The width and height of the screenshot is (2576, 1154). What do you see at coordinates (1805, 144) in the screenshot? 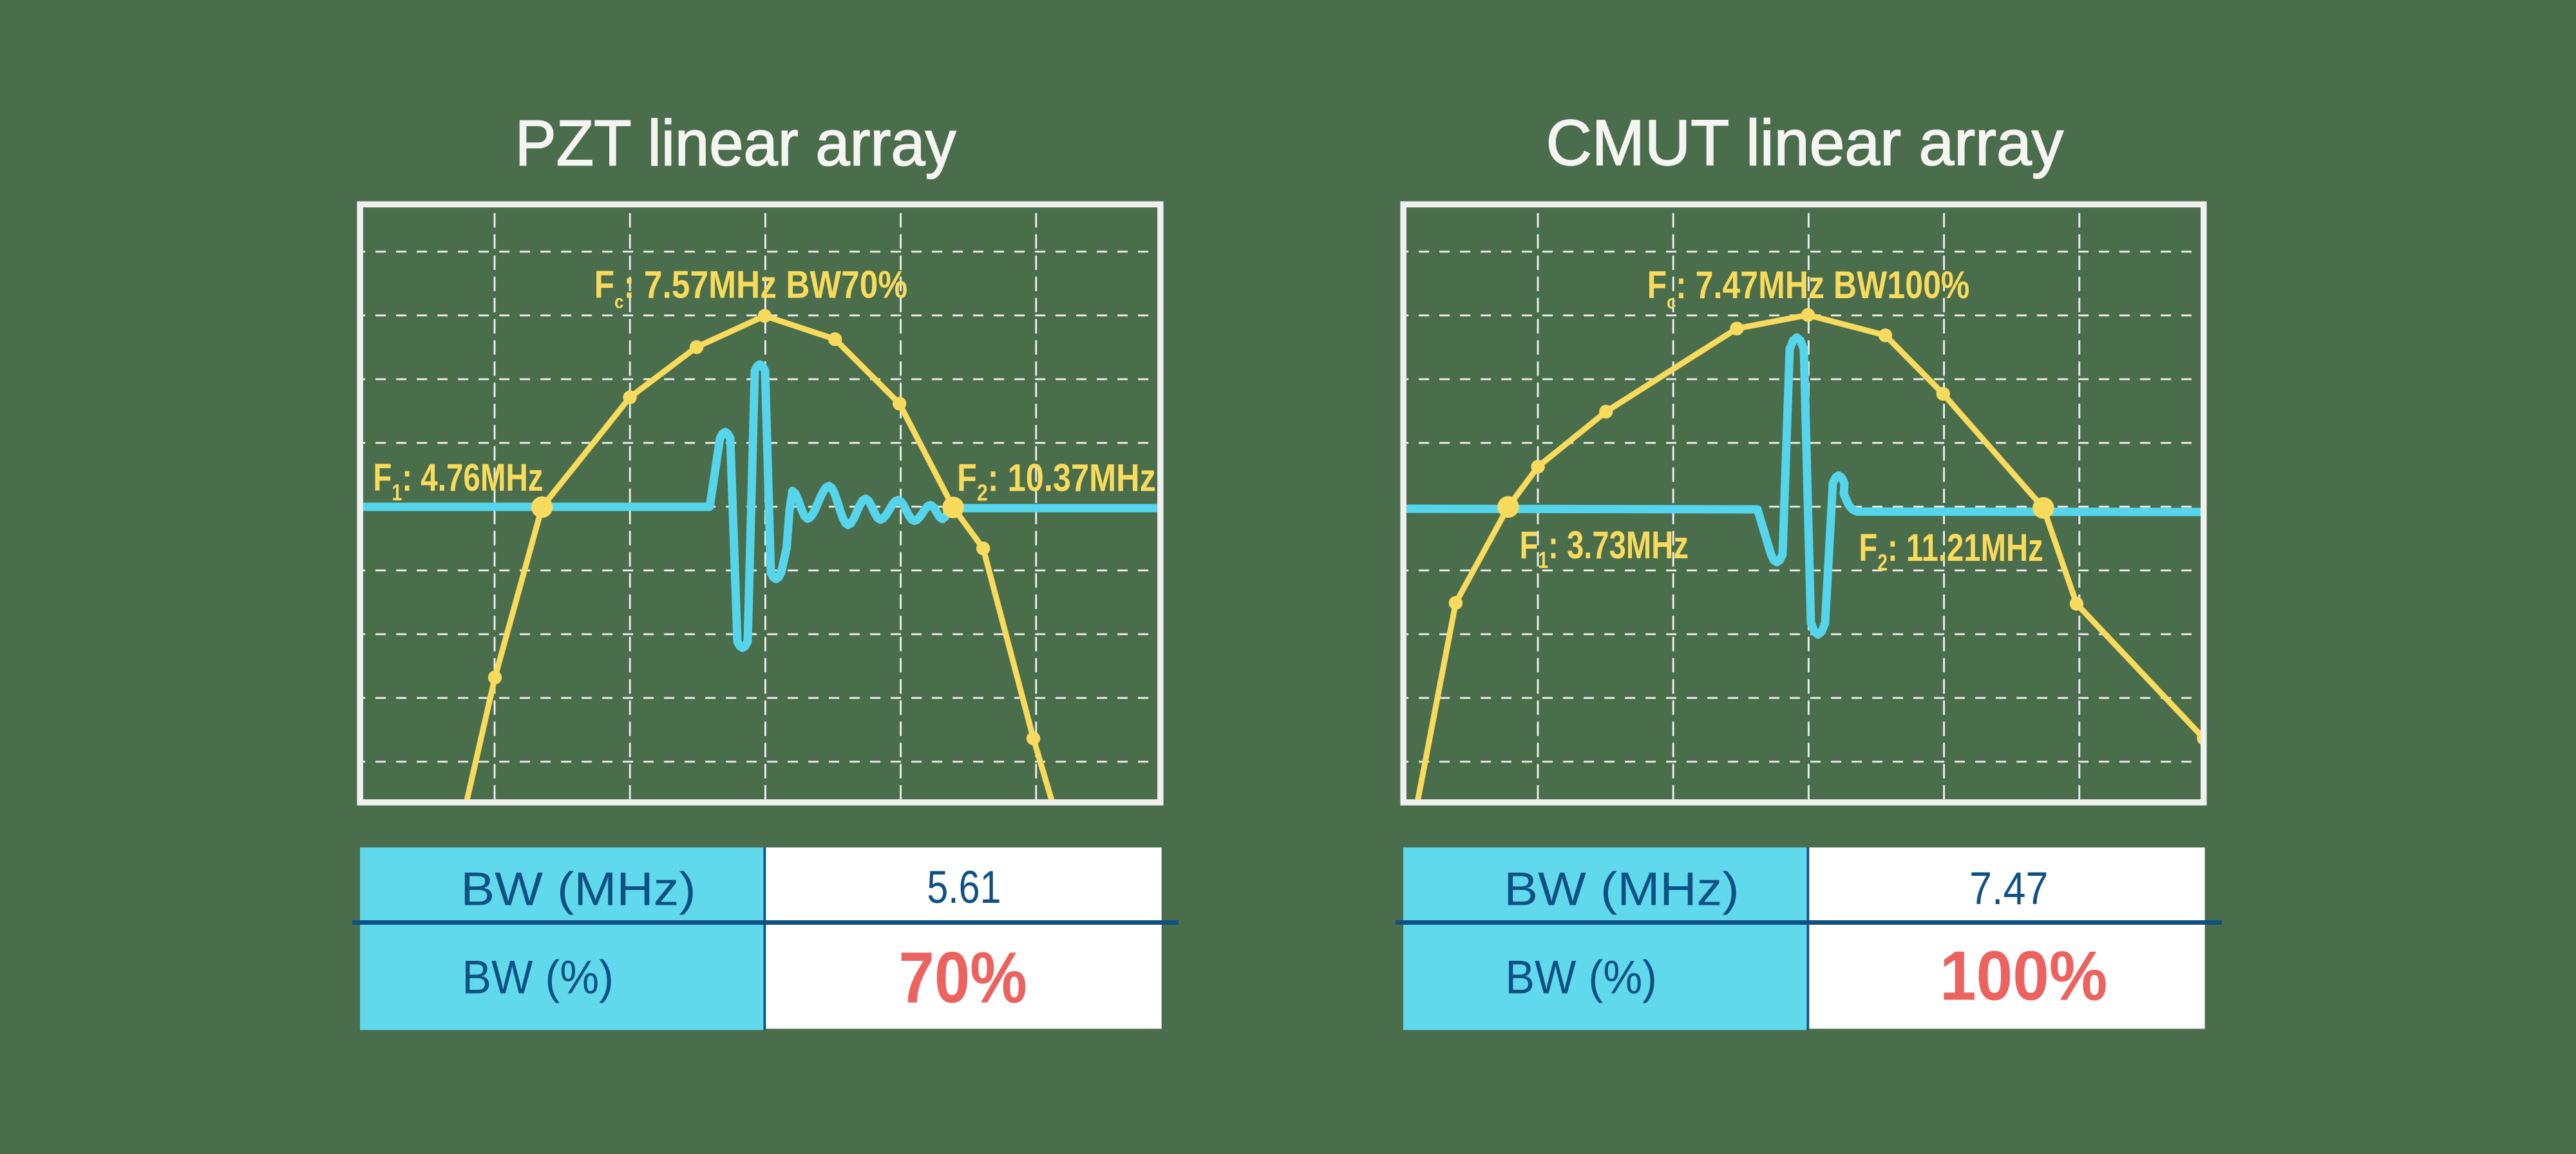
I see `svg-text: CMUT linear array` at bounding box center [1805, 144].